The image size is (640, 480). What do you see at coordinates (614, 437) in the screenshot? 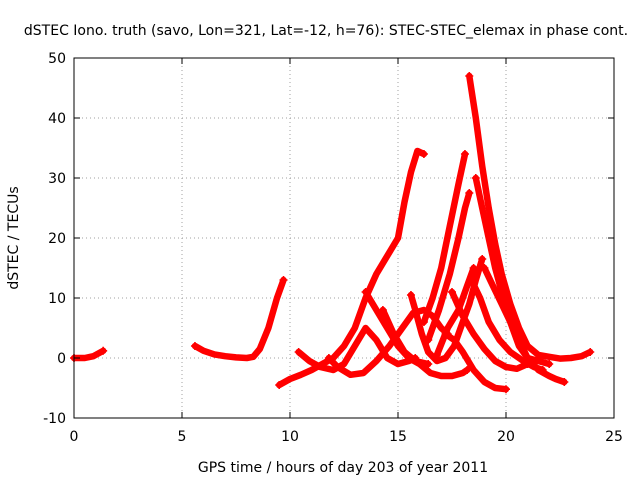
I see `x-tick-label: 25` at bounding box center [614, 437].